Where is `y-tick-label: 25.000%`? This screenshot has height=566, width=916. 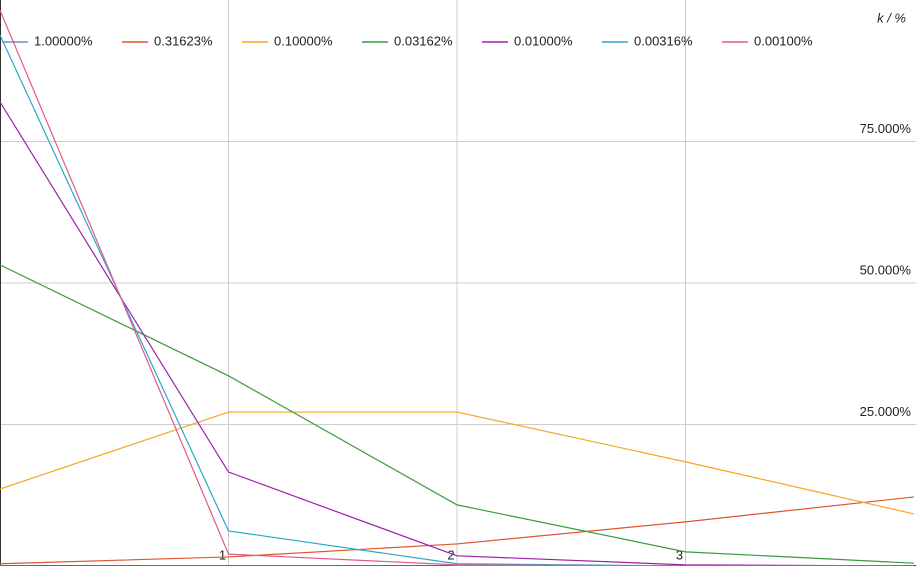 y-tick-label: 25.000% is located at coordinates (886, 411).